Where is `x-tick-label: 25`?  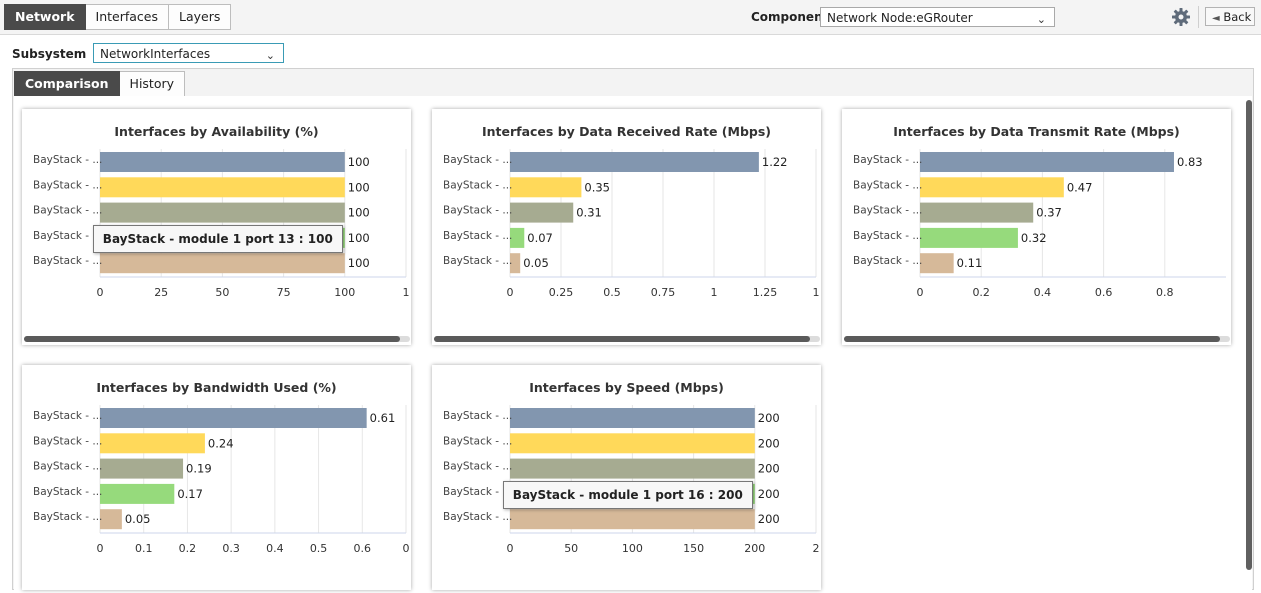 x-tick-label: 25 is located at coordinates (161, 292).